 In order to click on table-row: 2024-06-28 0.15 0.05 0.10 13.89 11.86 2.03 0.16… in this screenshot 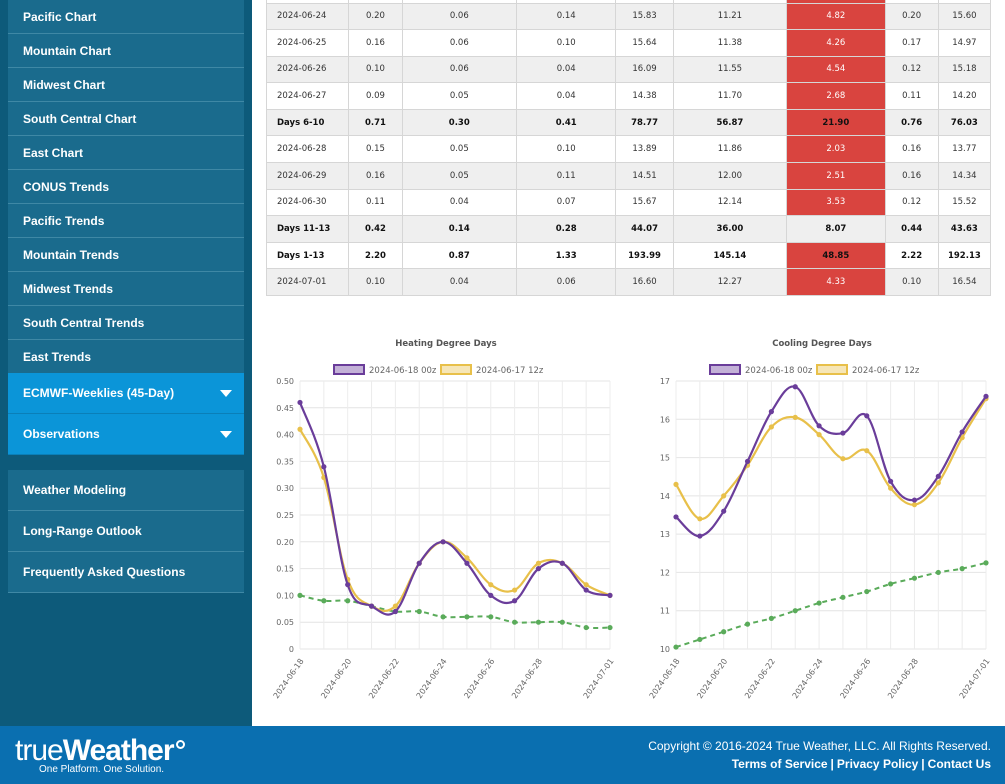, I will do `click(628, 149)`.